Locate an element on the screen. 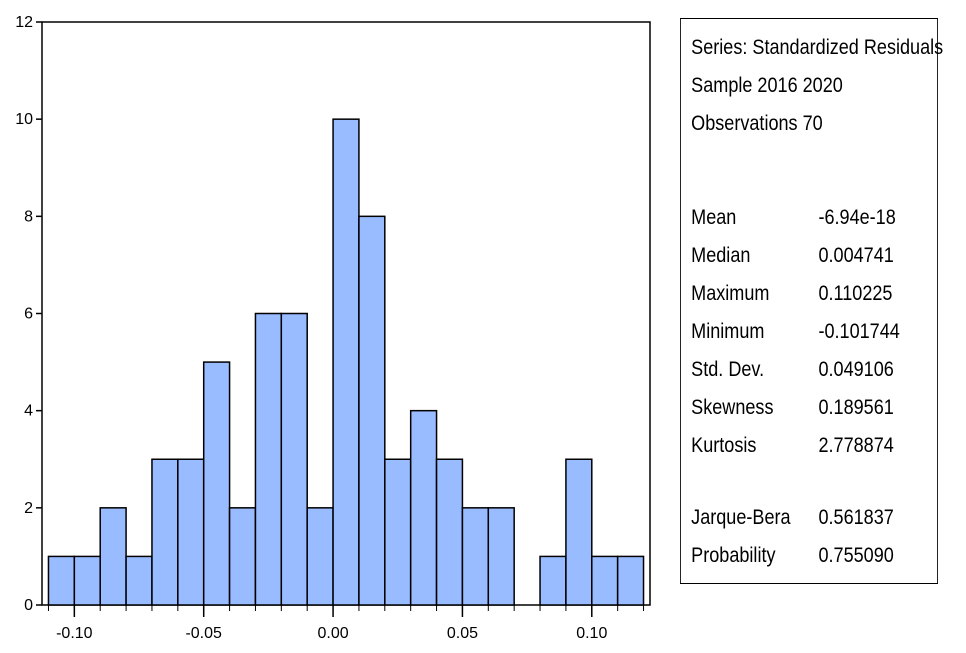  stat-value: 0.004741 is located at coordinates (856, 255).